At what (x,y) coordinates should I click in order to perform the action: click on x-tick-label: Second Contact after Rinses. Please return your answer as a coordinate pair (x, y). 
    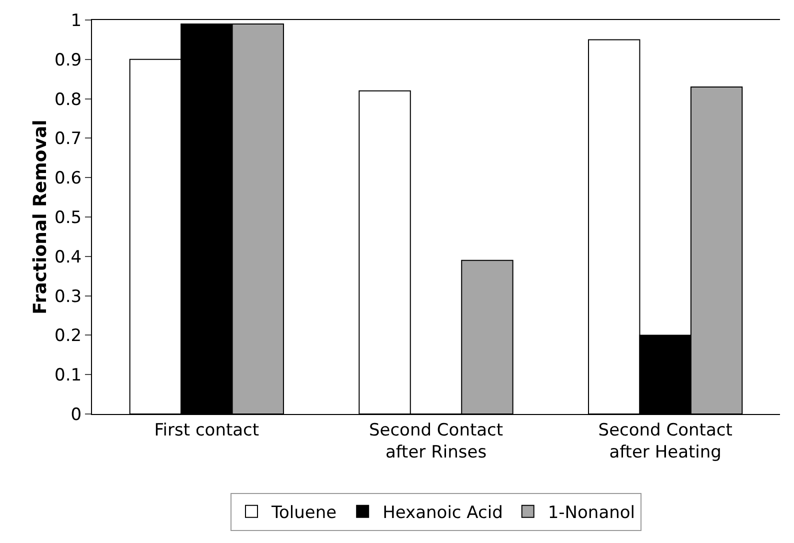
    Looking at the image, I should click on (436, 441).